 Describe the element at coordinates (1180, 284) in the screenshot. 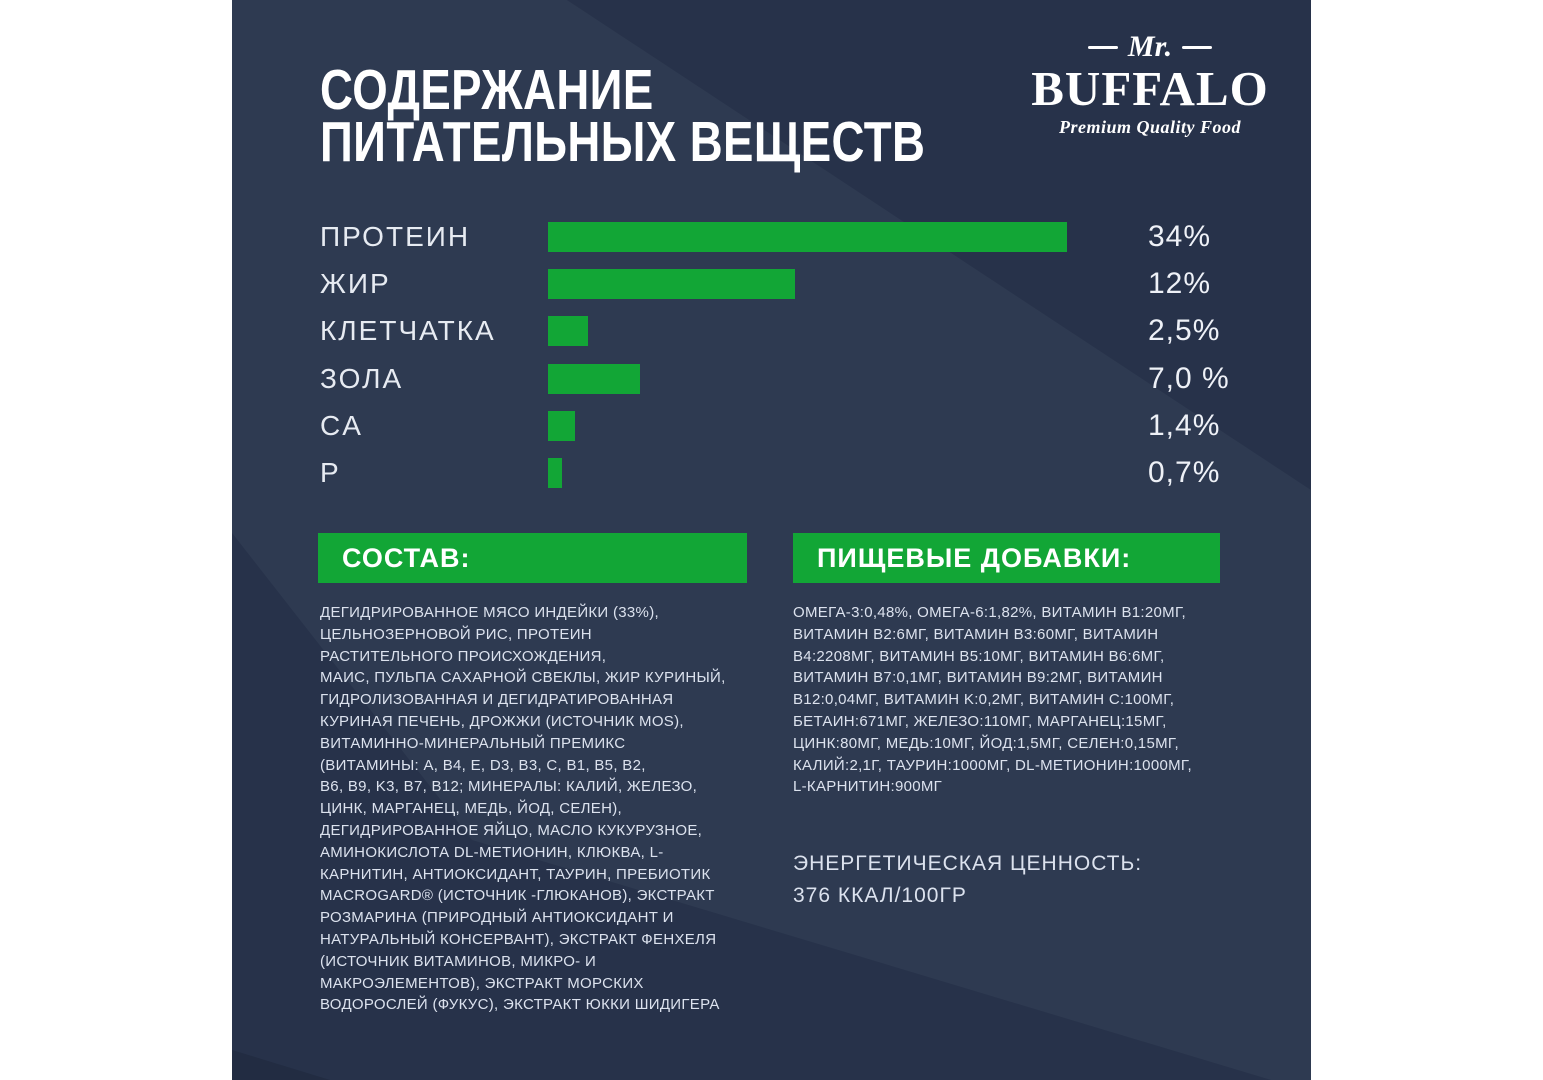

I see `nutrient-value: 12%` at that location.